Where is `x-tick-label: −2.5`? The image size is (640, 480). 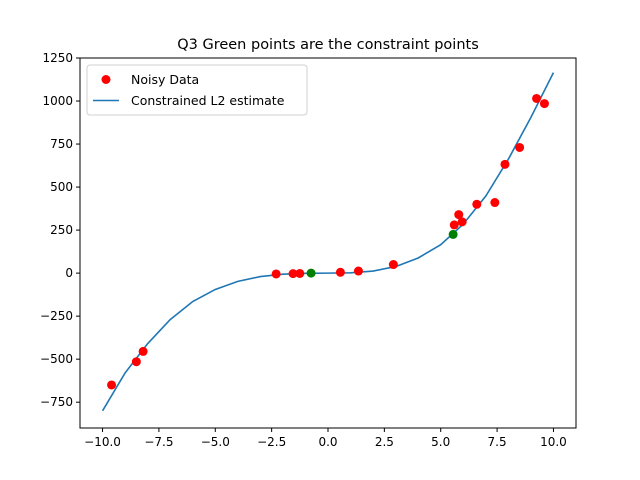
x-tick-label: −2.5 is located at coordinates (271, 442).